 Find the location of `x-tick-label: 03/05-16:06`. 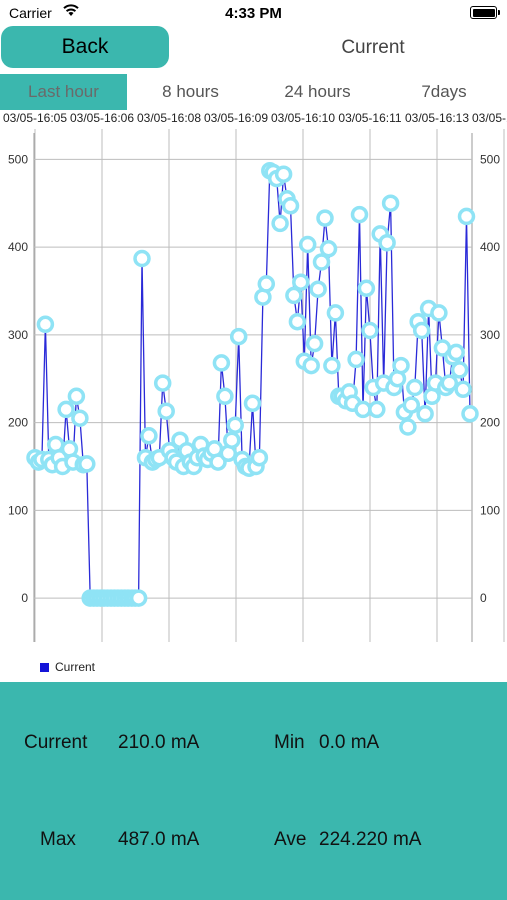

x-tick-label: 03/05-16:06 is located at coordinates (102, 118).